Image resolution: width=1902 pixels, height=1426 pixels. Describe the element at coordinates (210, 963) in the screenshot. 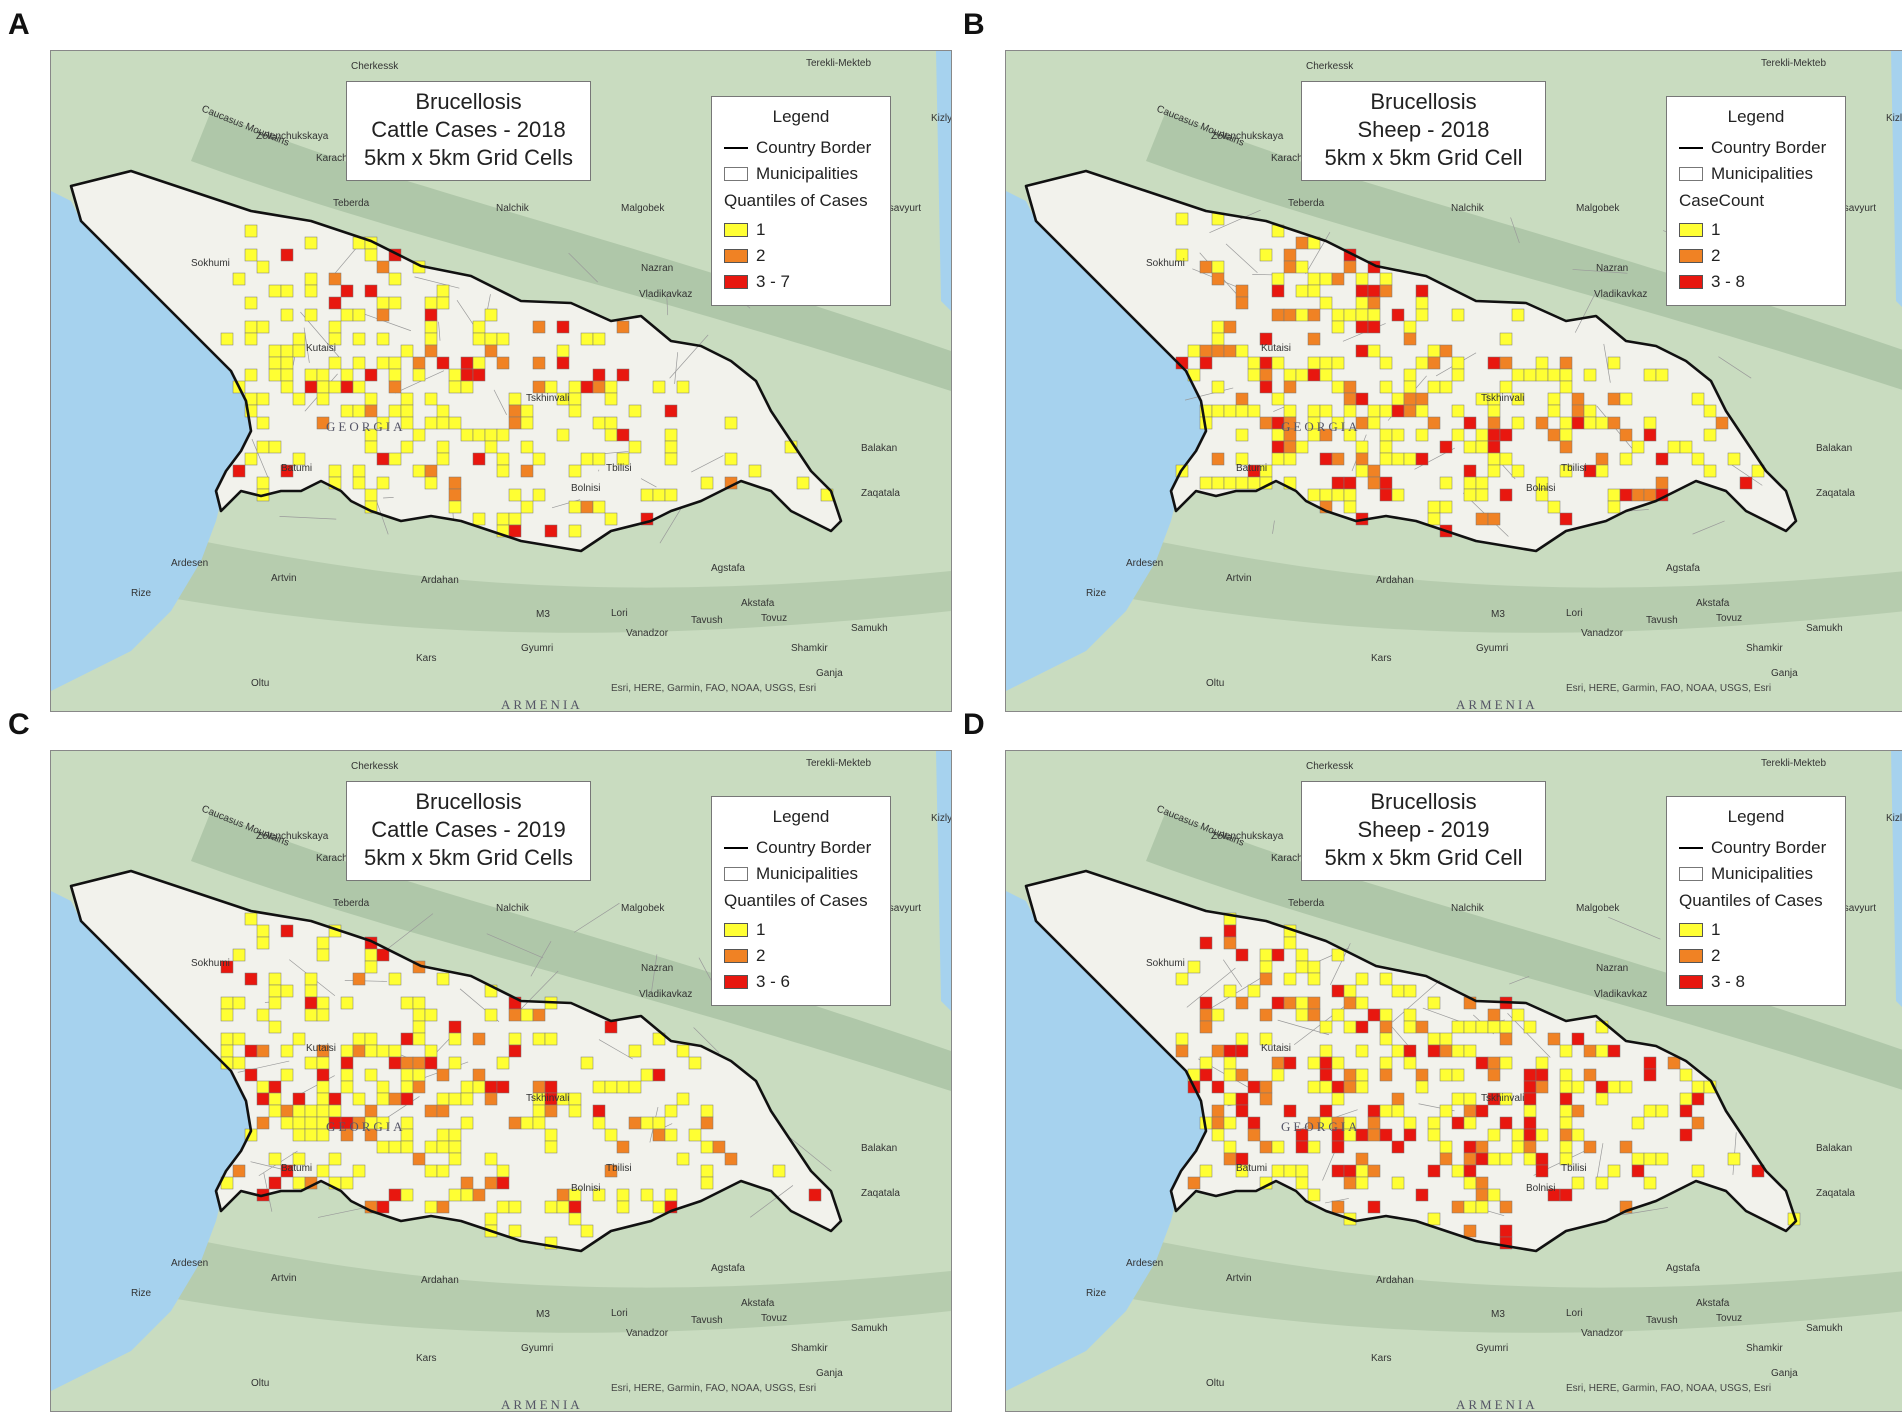

I see `place-label: Sokhumi` at that location.